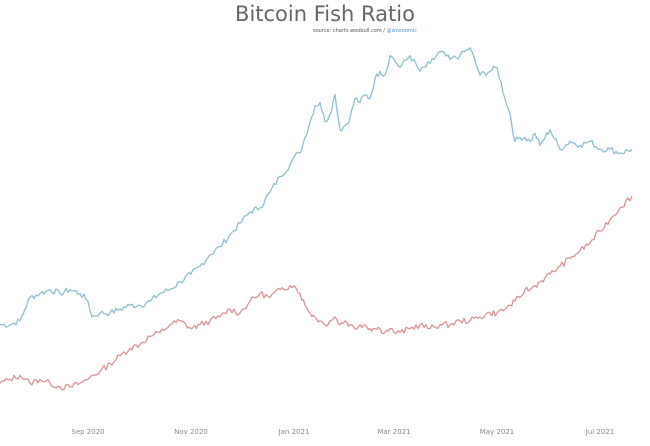  I want to click on chart-title: Bitcoin Fish Ratio, so click(325, 14).